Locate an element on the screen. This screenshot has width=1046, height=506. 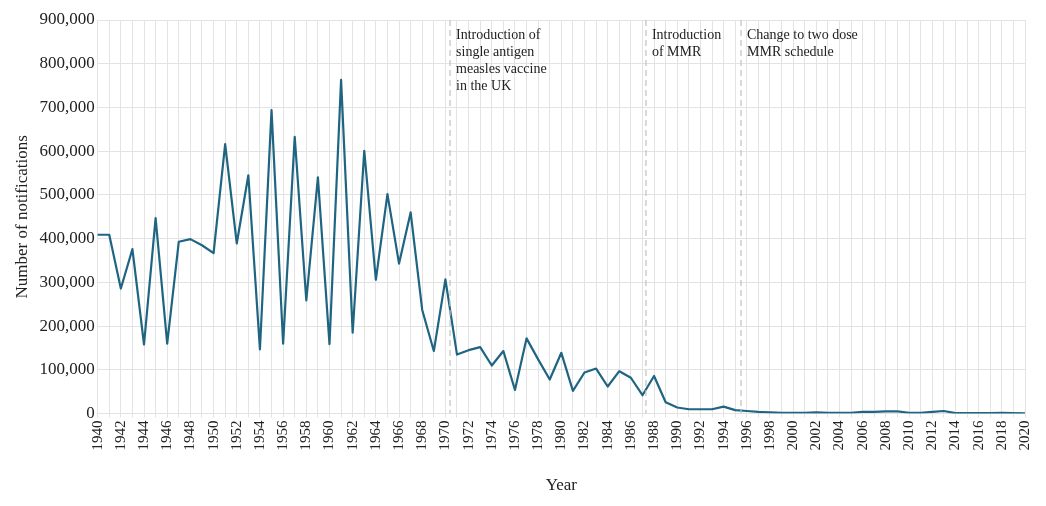
x-tick-label: 1976 is located at coordinates (513, 435).